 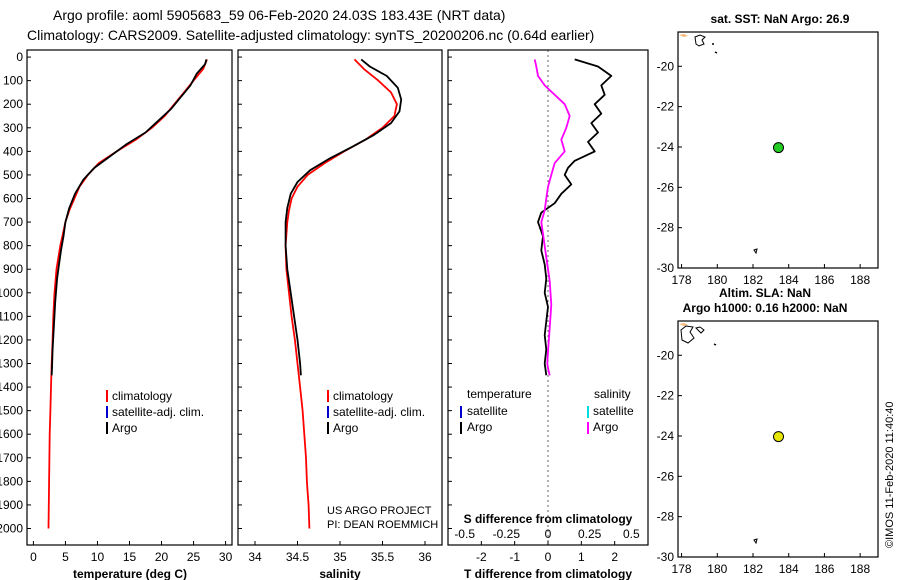 What do you see at coordinates (755, 251) in the screenshot?
I see `island-small` at bounding box center [755, 251].